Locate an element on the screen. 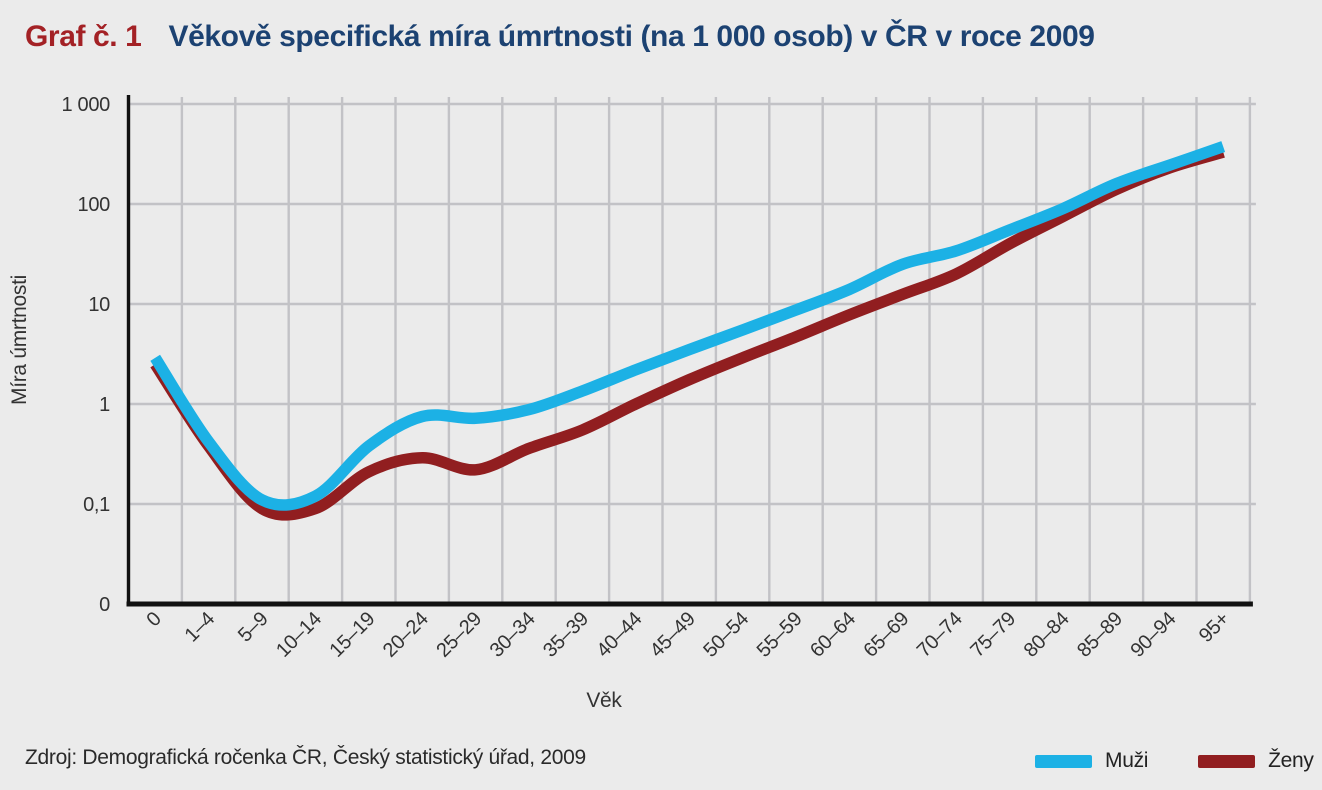 Image resolution: width=1322 pixels, height=790 pixels. x-tick-label: 30–34 is located at coordinates (513, 635).